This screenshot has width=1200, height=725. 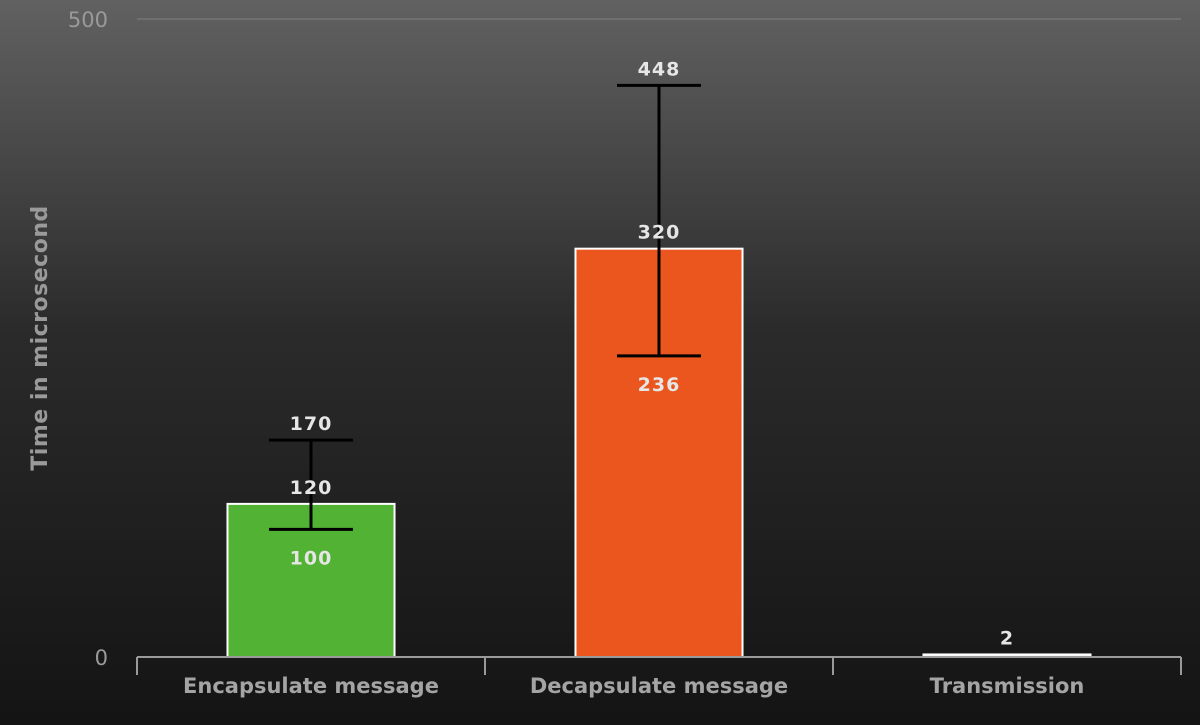 What do you see at coordinates (311, 488) in the screenshot?
I see `bar-value-label: 120` at bounding box center [311, 488].